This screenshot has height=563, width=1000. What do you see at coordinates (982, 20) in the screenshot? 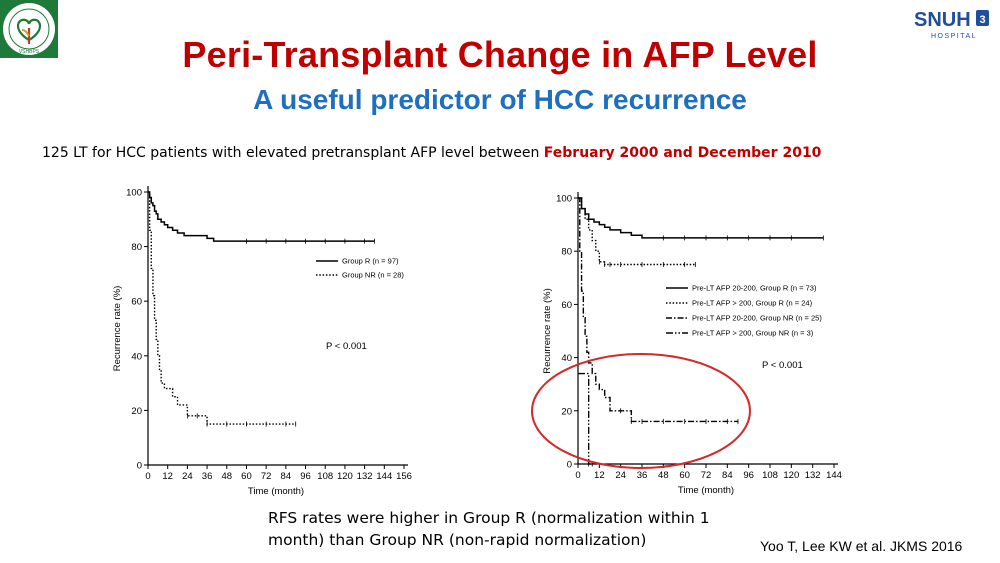
I see `svg-text: 3` at bounding box center [982, 20].